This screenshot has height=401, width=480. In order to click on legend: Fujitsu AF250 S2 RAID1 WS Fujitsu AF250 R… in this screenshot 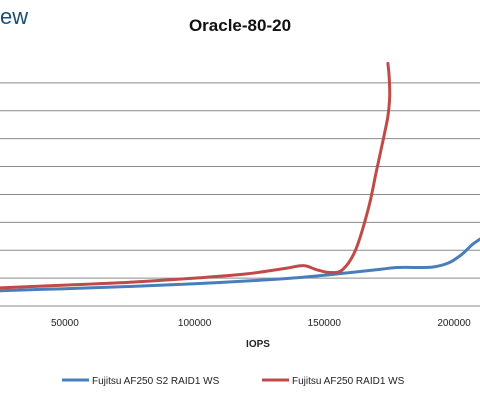, I will do `click(233, 381)`.